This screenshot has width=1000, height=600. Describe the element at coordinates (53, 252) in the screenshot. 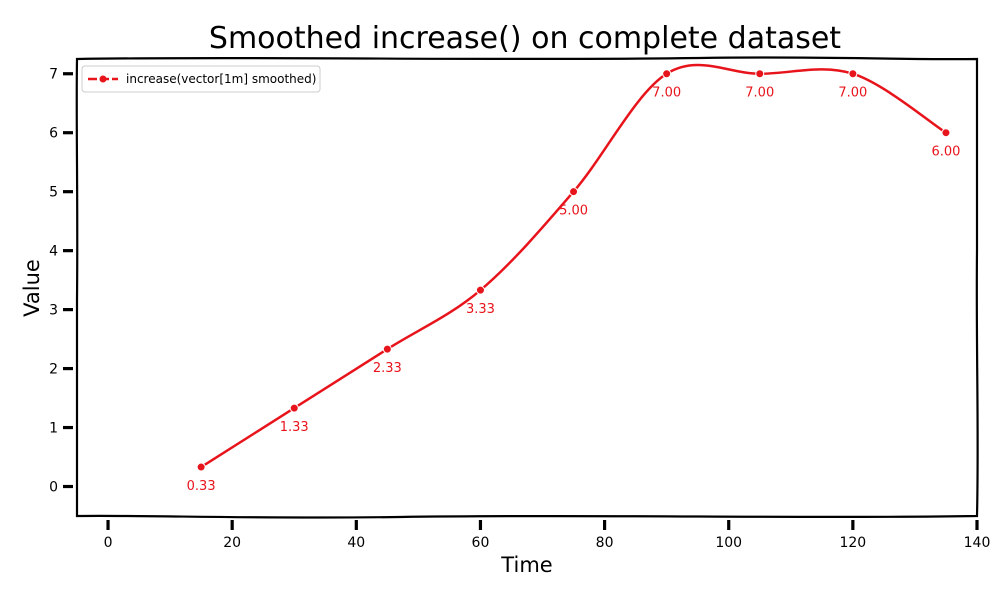

I see `y-tick-label-4: 4` at that location.